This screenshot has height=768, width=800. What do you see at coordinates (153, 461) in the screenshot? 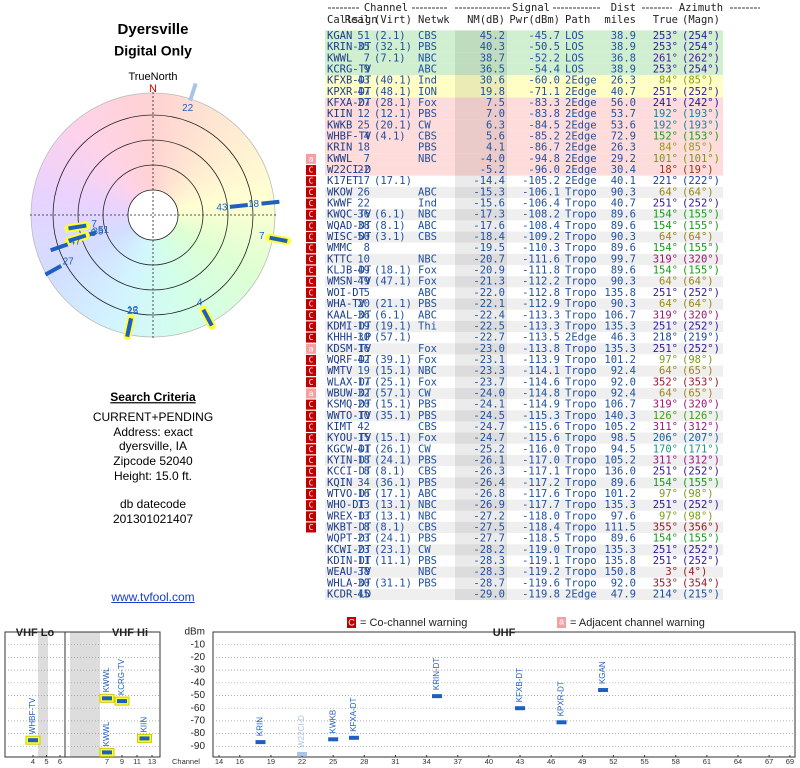
I see `search-line: Zipcode 52040` at bounding box center [153, 461].